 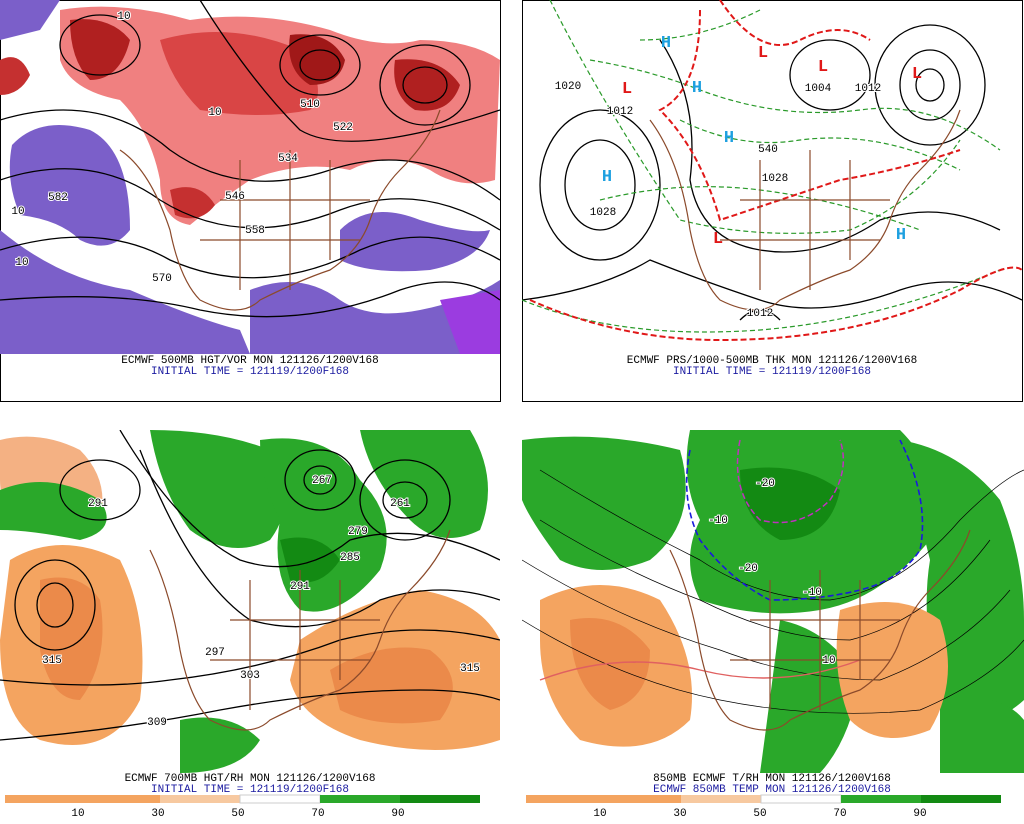 I want to click on contour-label: 546, so click(x=235, y=197).